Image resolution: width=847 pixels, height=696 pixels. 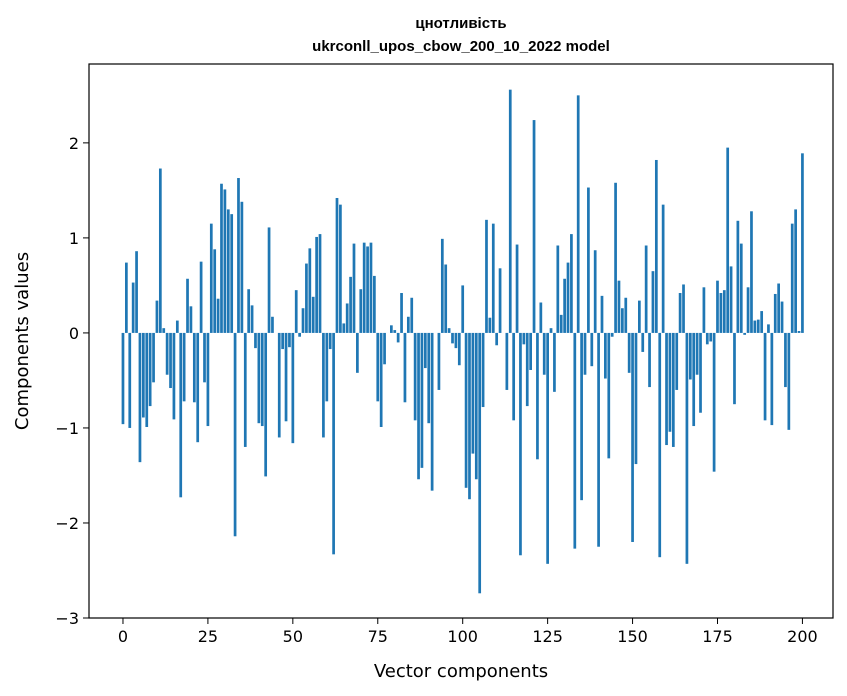 I want to click on y-axis-label: Components values, so click(x=22, y=341).